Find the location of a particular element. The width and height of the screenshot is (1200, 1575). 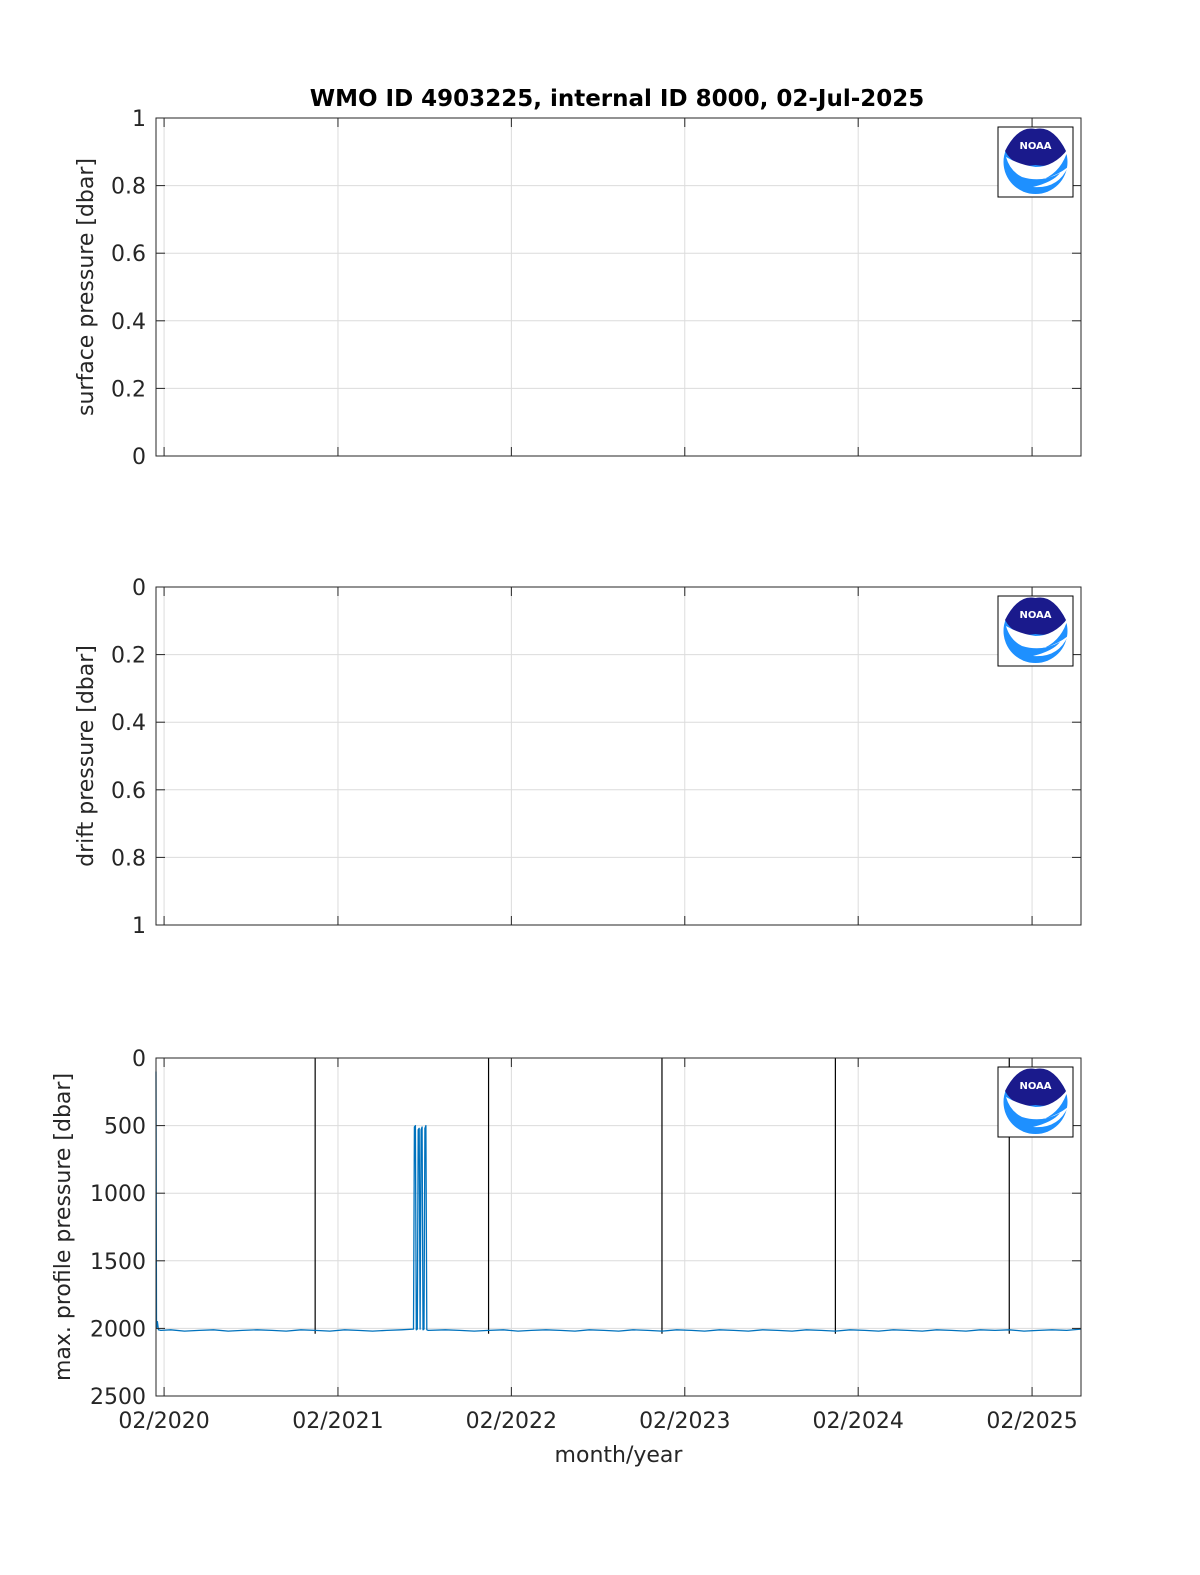

y-tick-label: 1000 is located at coordinates (118, 1194).